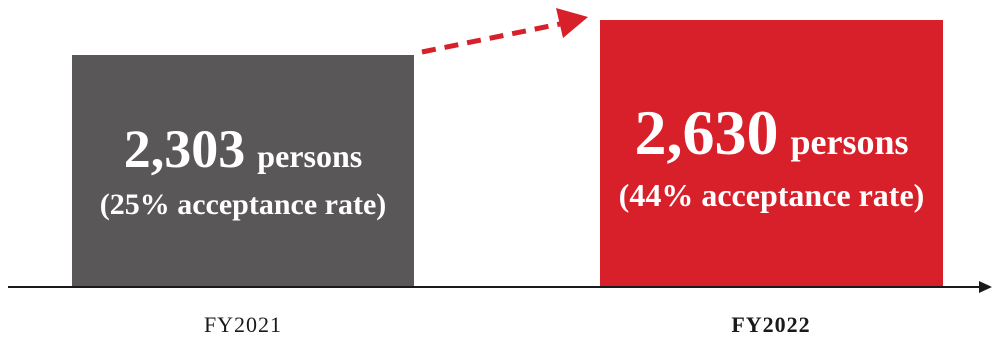 This screenshot has height=343, width=993. Describe the element at coordinates (771, 324) in the screenshot. I see `x-tick-label-fy2022: FY2022` at that location.